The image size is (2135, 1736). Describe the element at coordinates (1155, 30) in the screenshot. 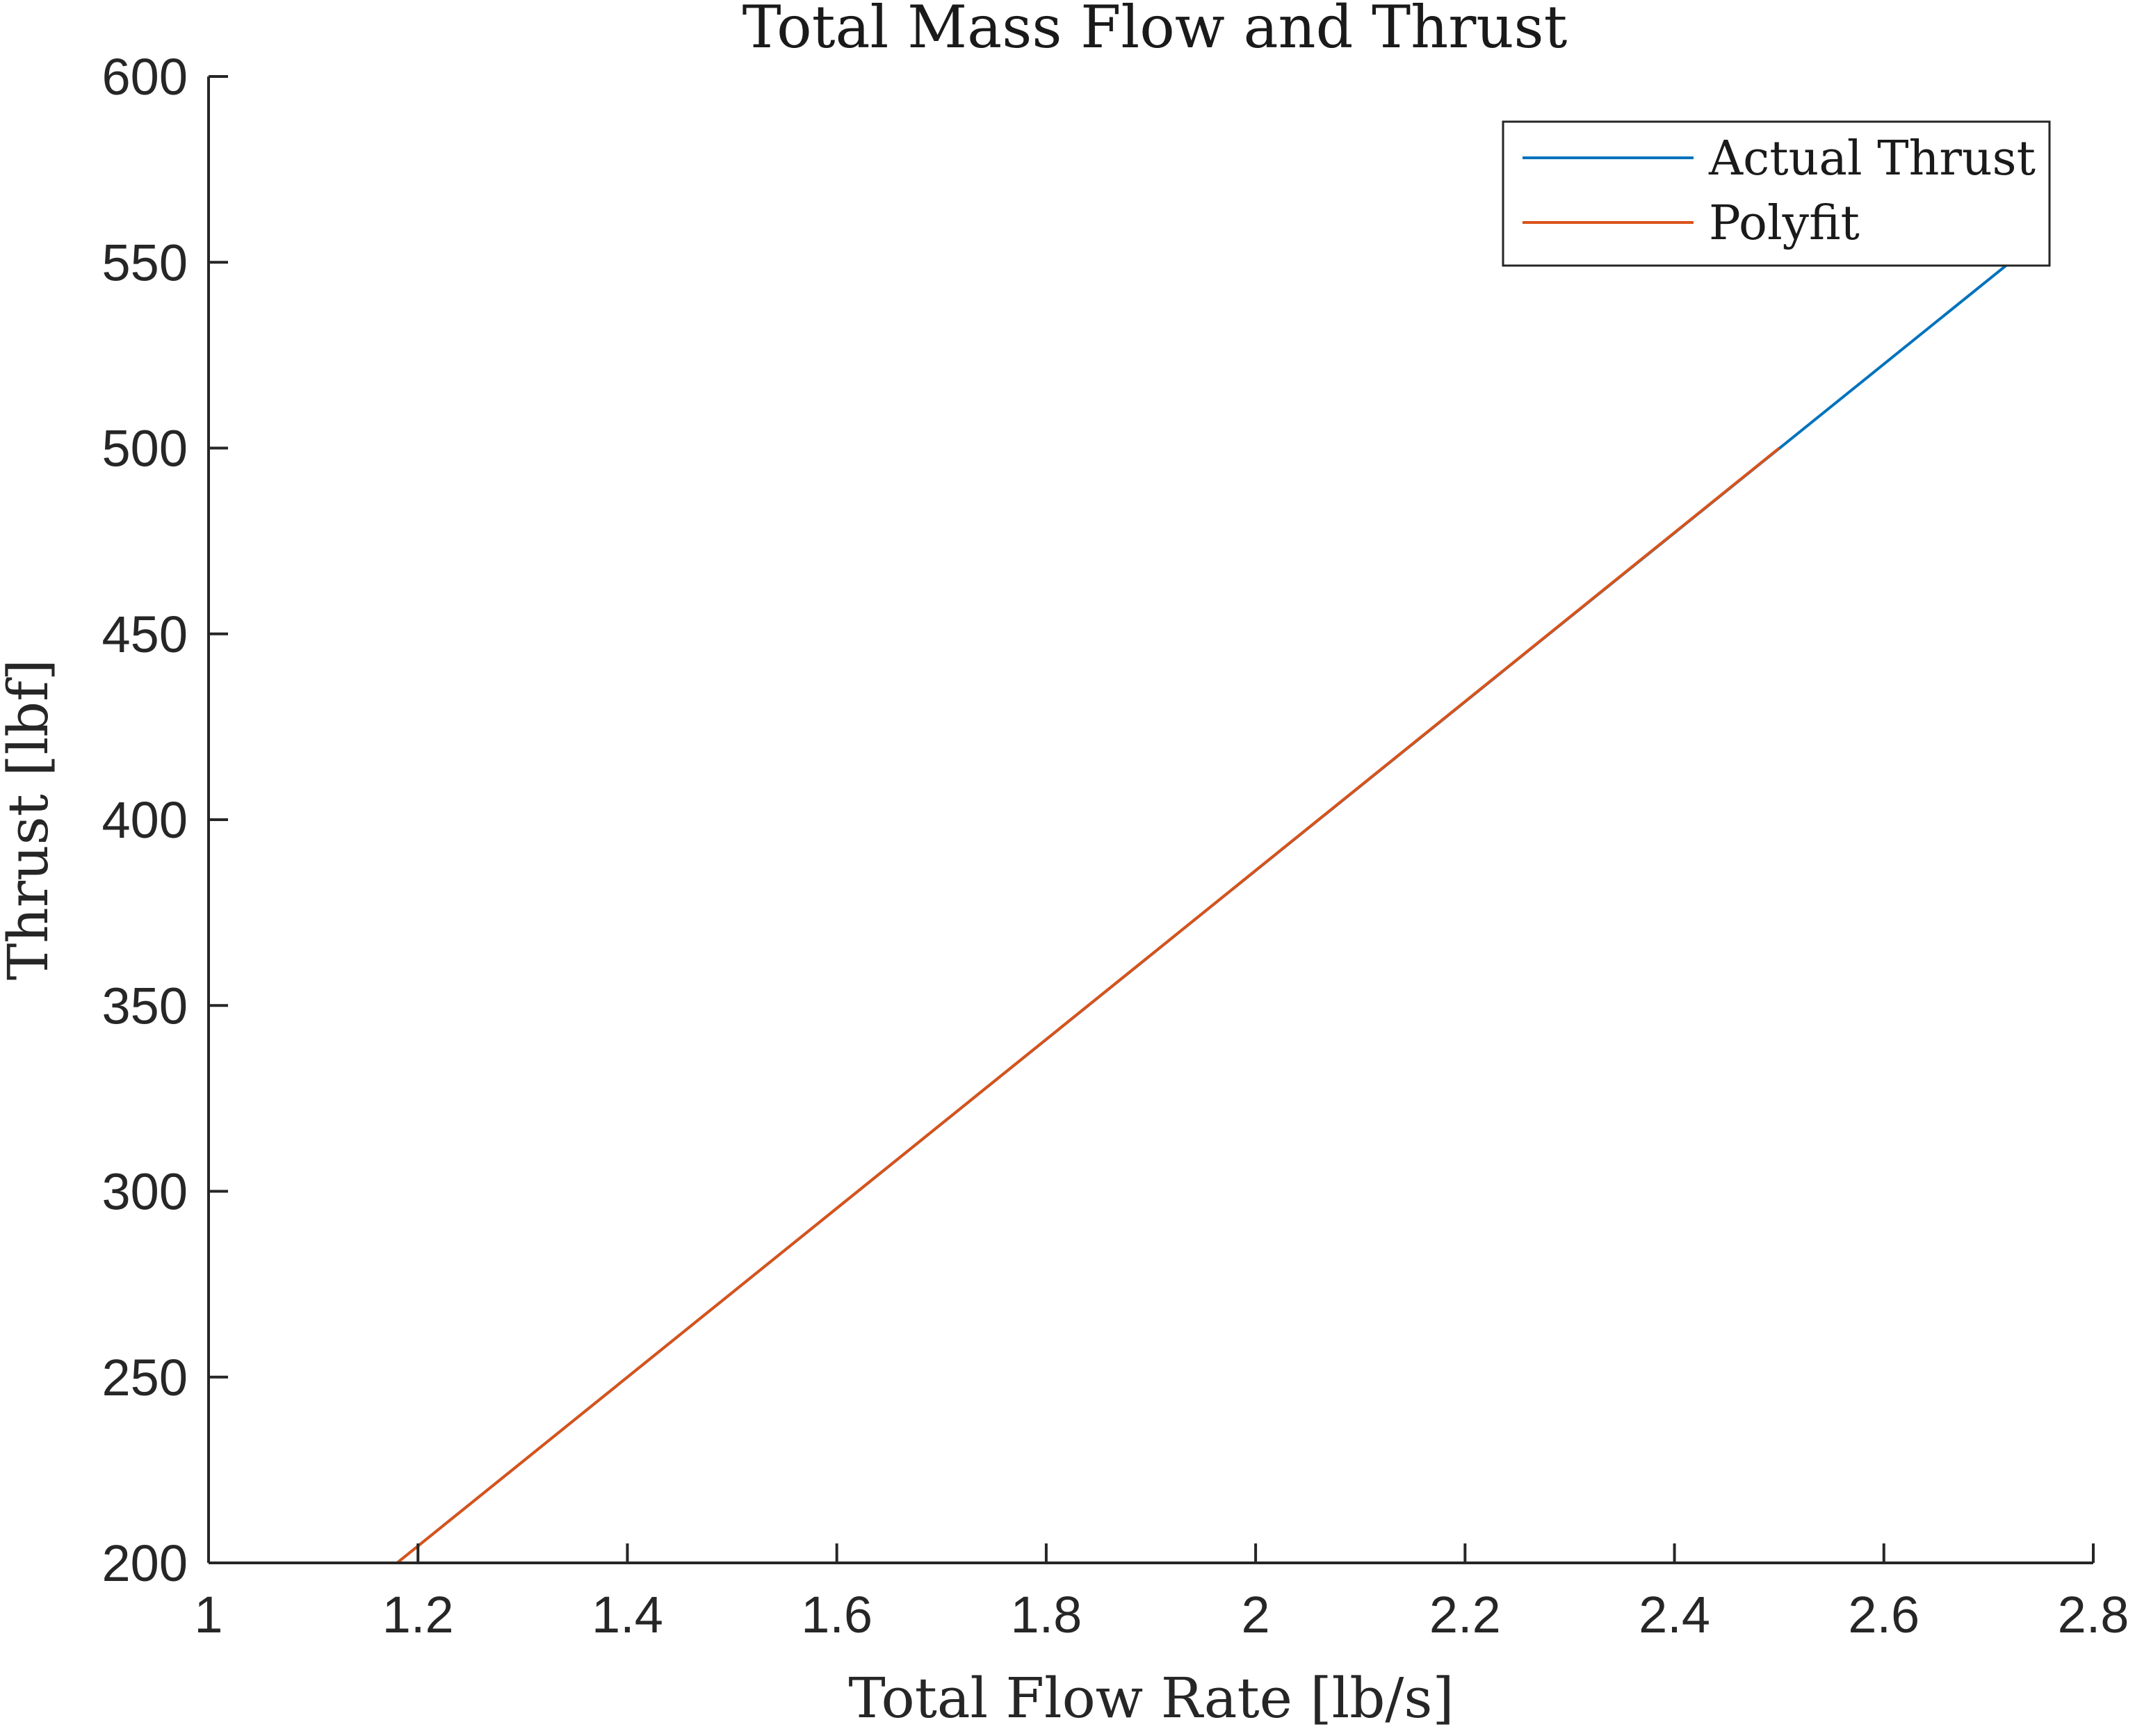

I see `chart-title: Total Mass Flow and Thrust` at that location.